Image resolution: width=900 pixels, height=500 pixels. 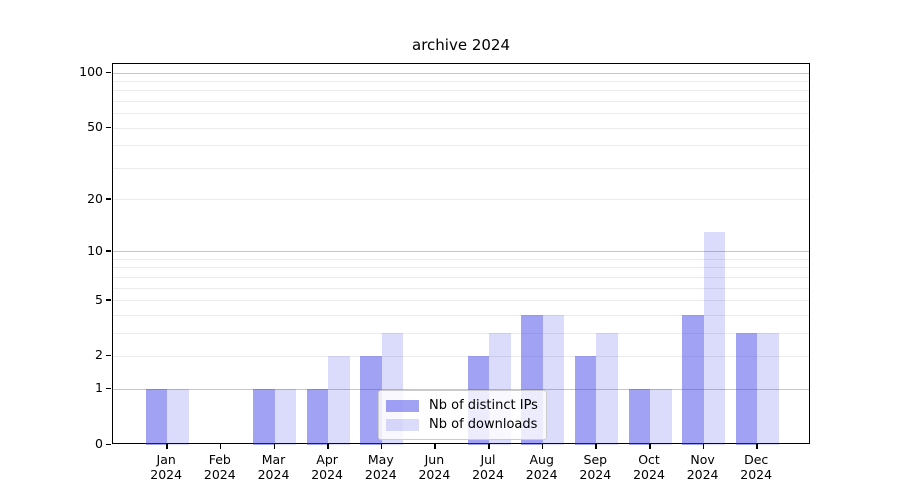 What do you see at coordinates (95, 127) in the screenshot?
I see `y-tick-label: 50` at bounding box center [95, 127].